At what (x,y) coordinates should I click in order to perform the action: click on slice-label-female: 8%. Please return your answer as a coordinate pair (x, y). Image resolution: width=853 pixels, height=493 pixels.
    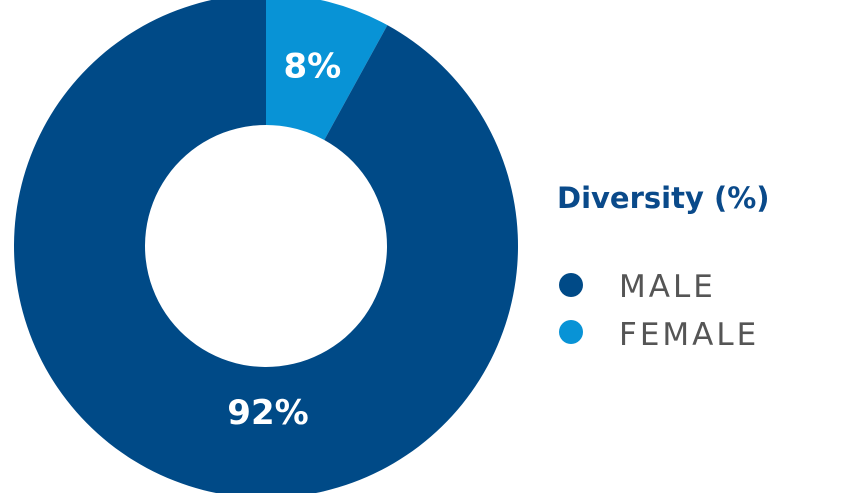
    Looking at the image, I should click on (313, 66).